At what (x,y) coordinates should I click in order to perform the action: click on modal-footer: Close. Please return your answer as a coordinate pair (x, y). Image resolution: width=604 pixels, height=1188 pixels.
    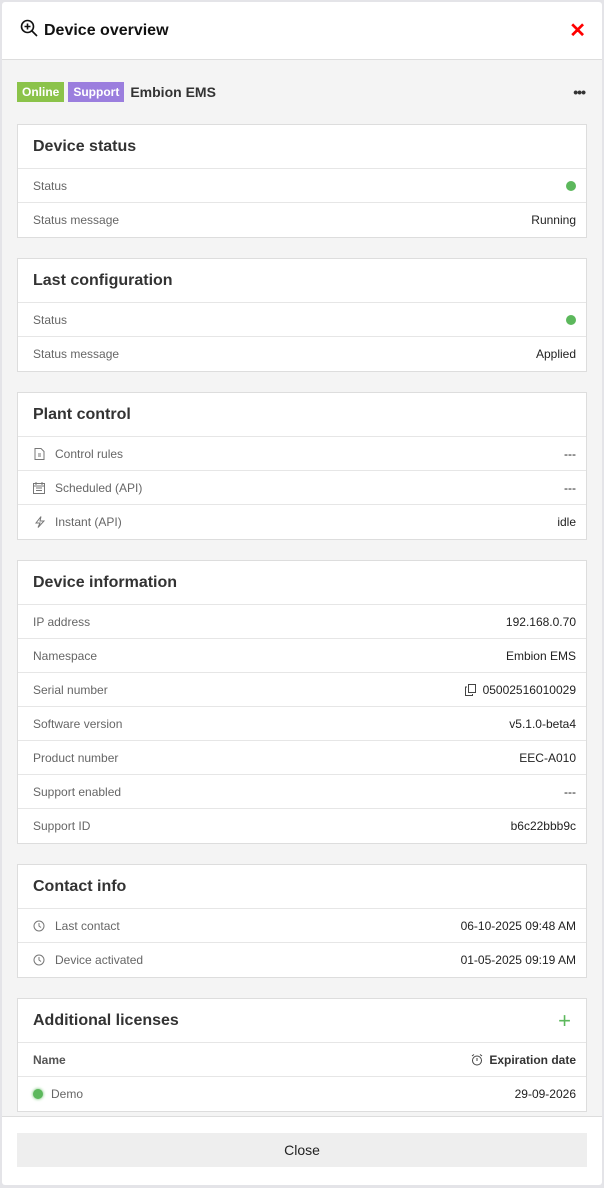
    Looking at the image, I should click on (302, 1150).